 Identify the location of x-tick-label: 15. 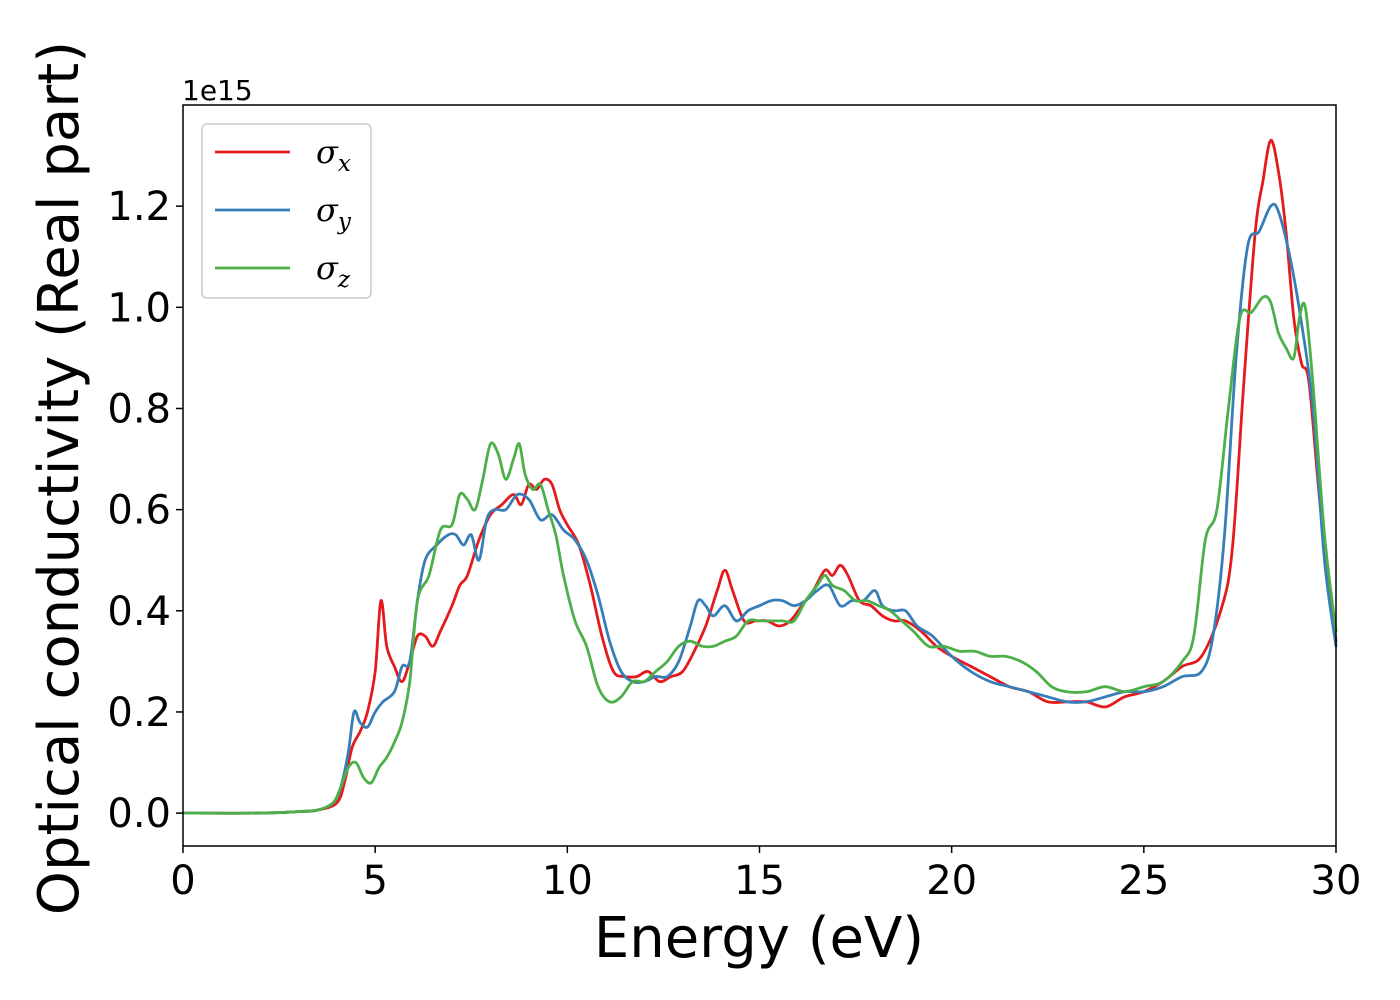
(759, 881).